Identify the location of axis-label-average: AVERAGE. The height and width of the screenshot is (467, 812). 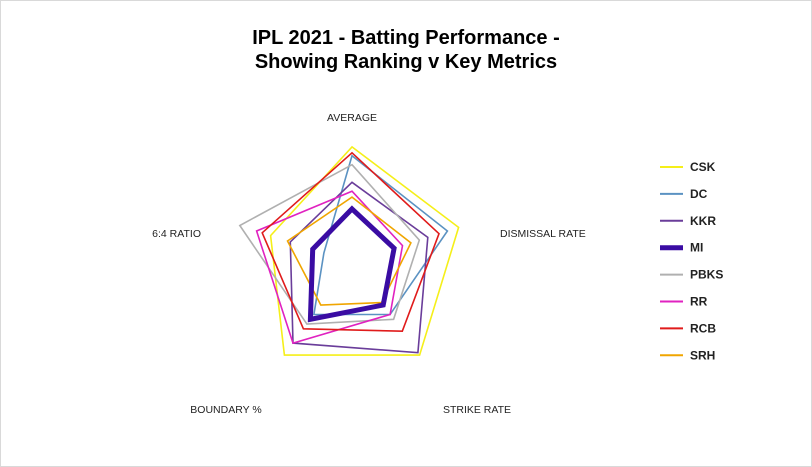
(352, 118).